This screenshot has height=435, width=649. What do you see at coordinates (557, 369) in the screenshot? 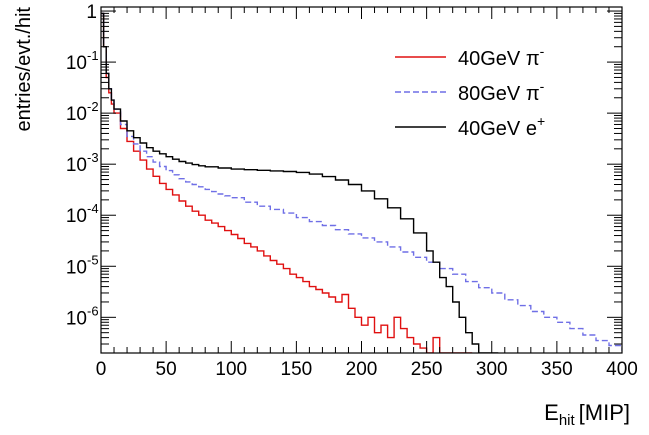
I see `x-tick-label: 350` at bounding box center [557, 369].